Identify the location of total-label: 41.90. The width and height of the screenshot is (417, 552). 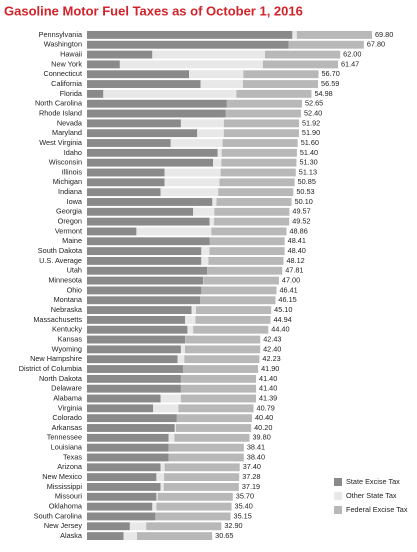
(270, 368).